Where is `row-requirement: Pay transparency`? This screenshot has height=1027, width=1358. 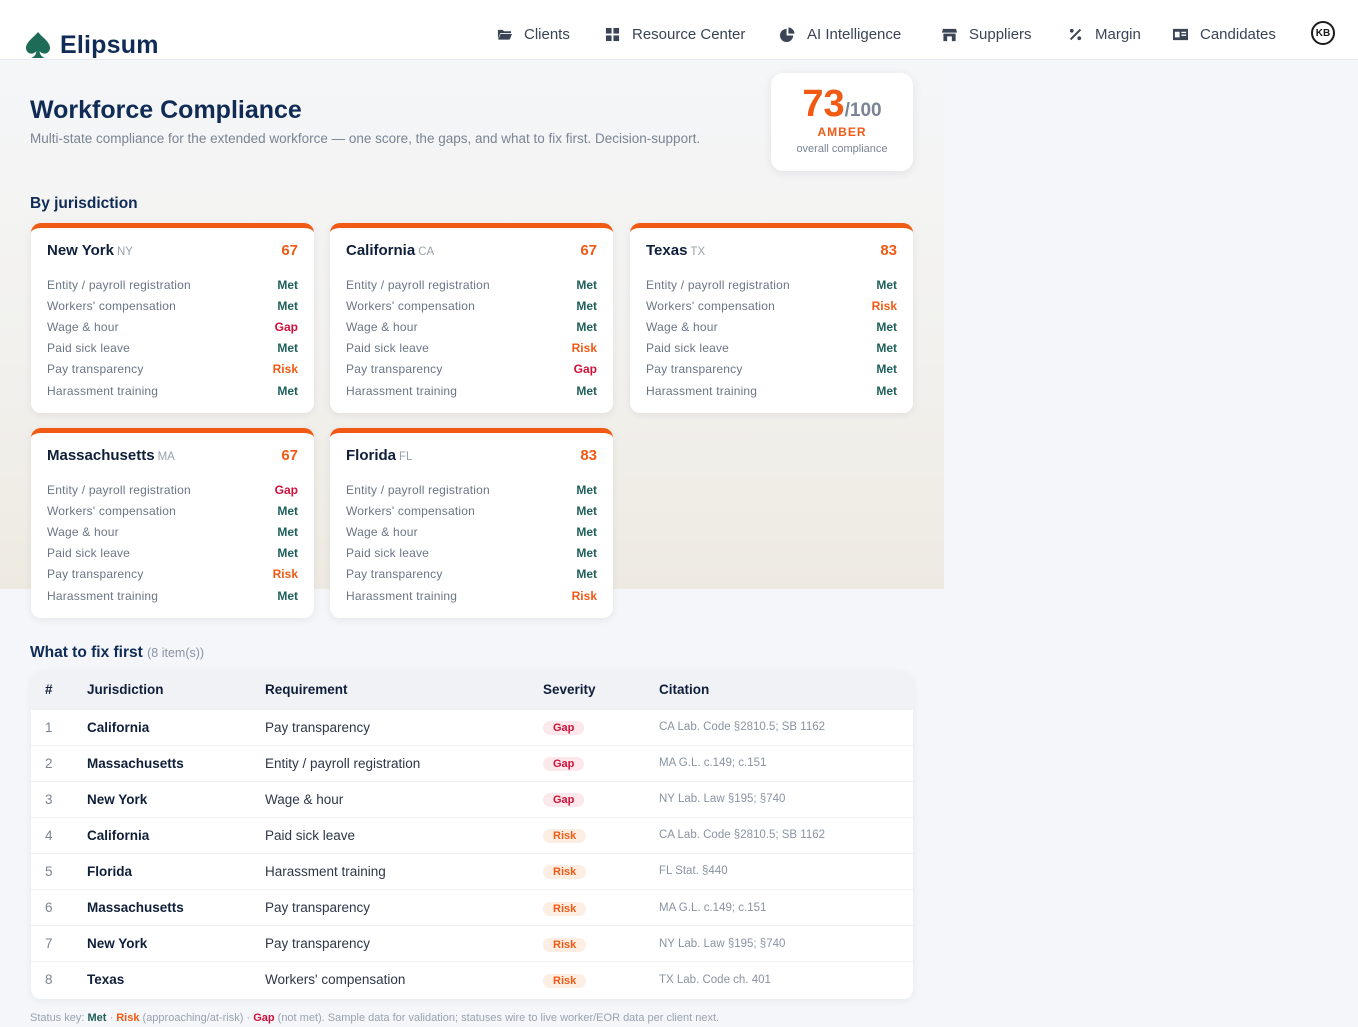
row-requirement: Pay transparency is located at coordinates (318, 727).